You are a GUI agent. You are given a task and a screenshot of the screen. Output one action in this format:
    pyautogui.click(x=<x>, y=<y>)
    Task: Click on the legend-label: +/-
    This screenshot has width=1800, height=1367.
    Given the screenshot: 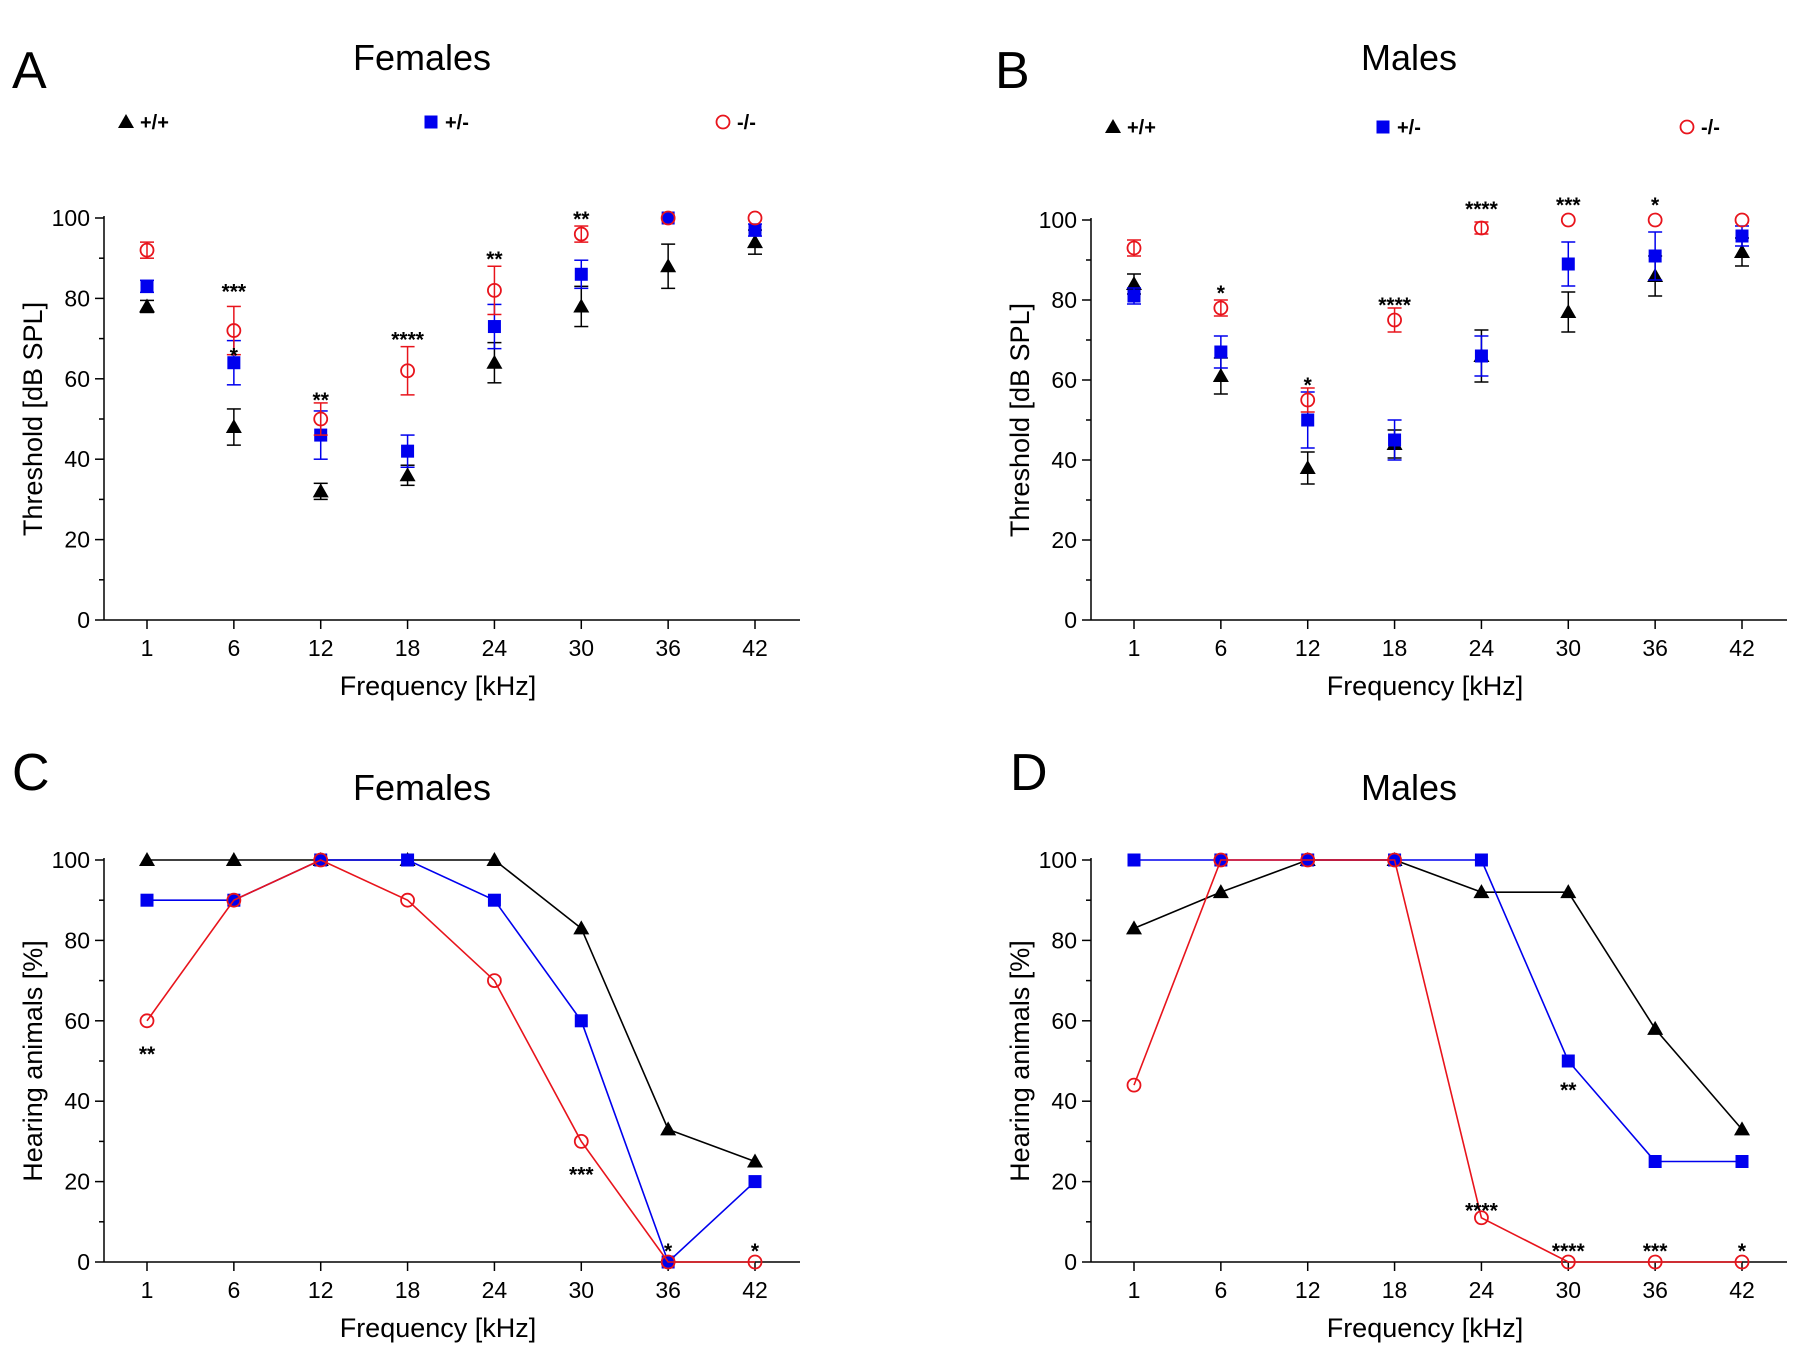 What is the action you would take?
    pyautogui.click(x=1409, y=128)
    